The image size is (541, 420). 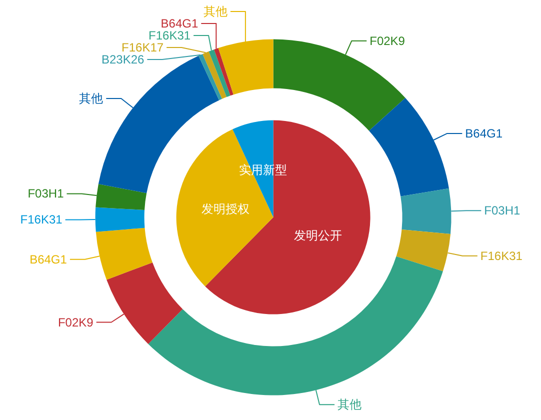 I want to click on label: F16K17, so click(x=143, y=47).